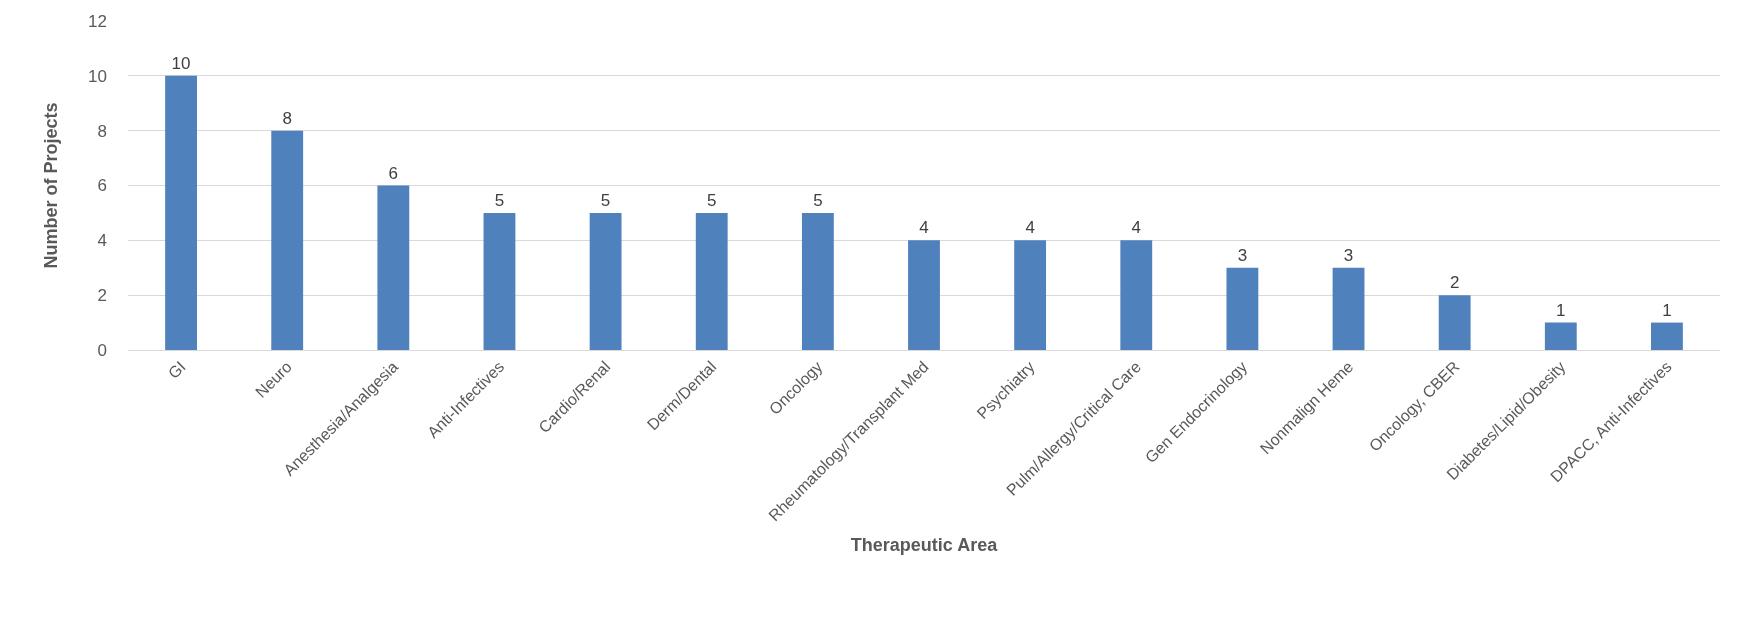  What do you see at coordinates (102, 131) in the screenshot?
I see `y-tick-label: 8` at bounding box center [102, 131].